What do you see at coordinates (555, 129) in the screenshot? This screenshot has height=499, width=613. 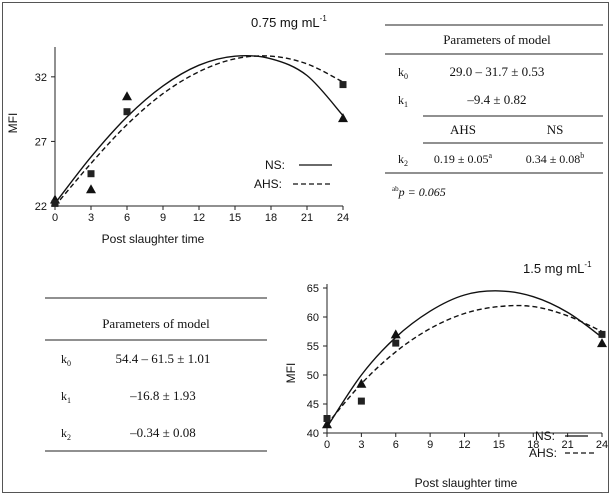 I see `col-header-ns: NS` at bounding box center [555, 129].